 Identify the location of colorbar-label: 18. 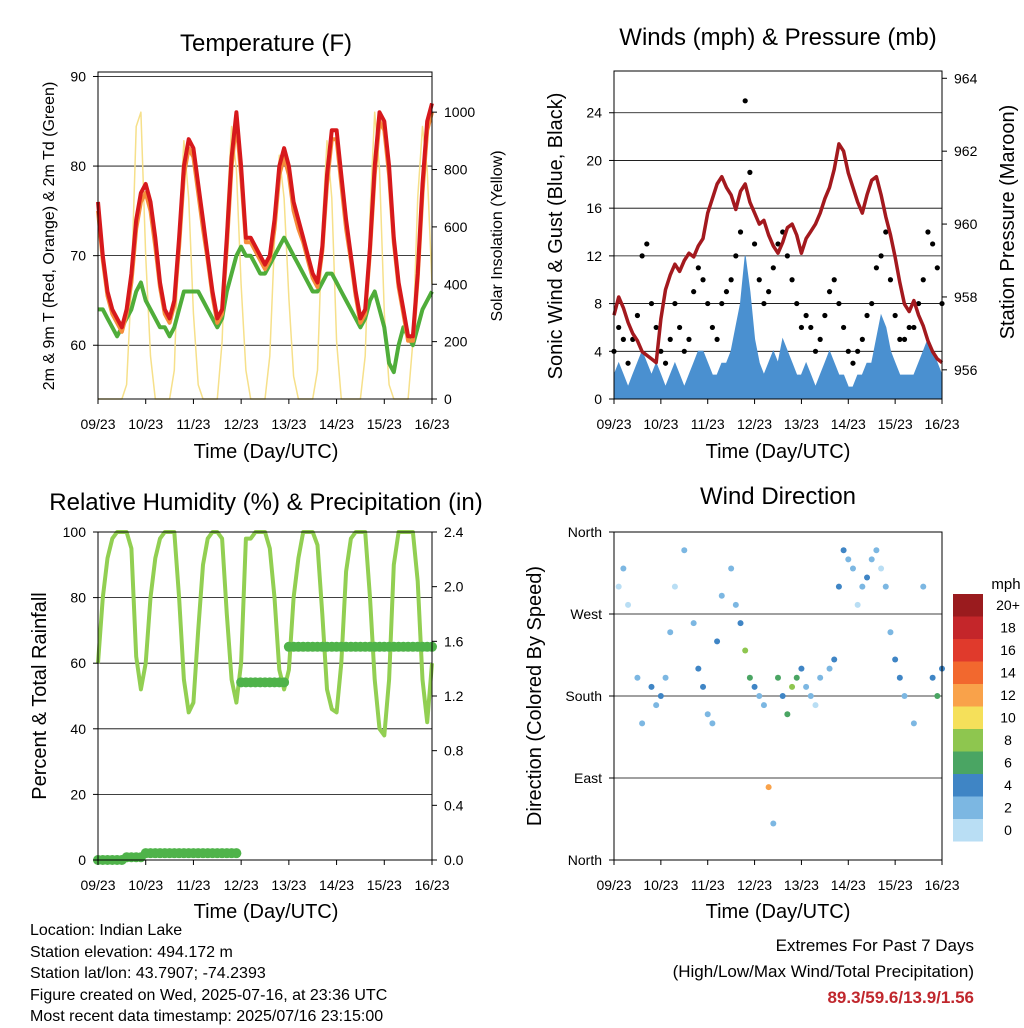
(1008, 628).